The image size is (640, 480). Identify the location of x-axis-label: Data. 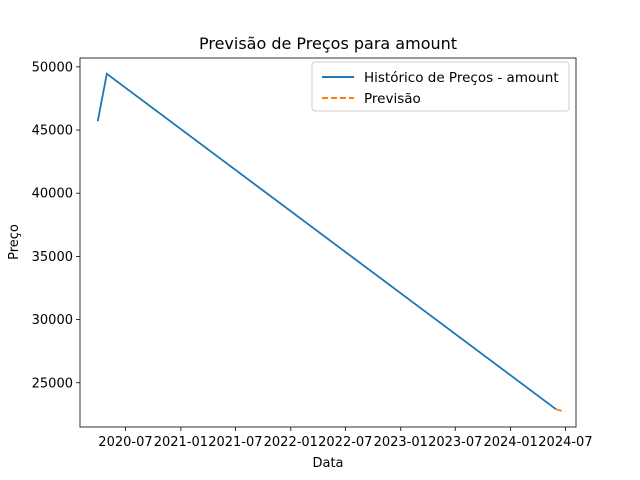
(327, 463).